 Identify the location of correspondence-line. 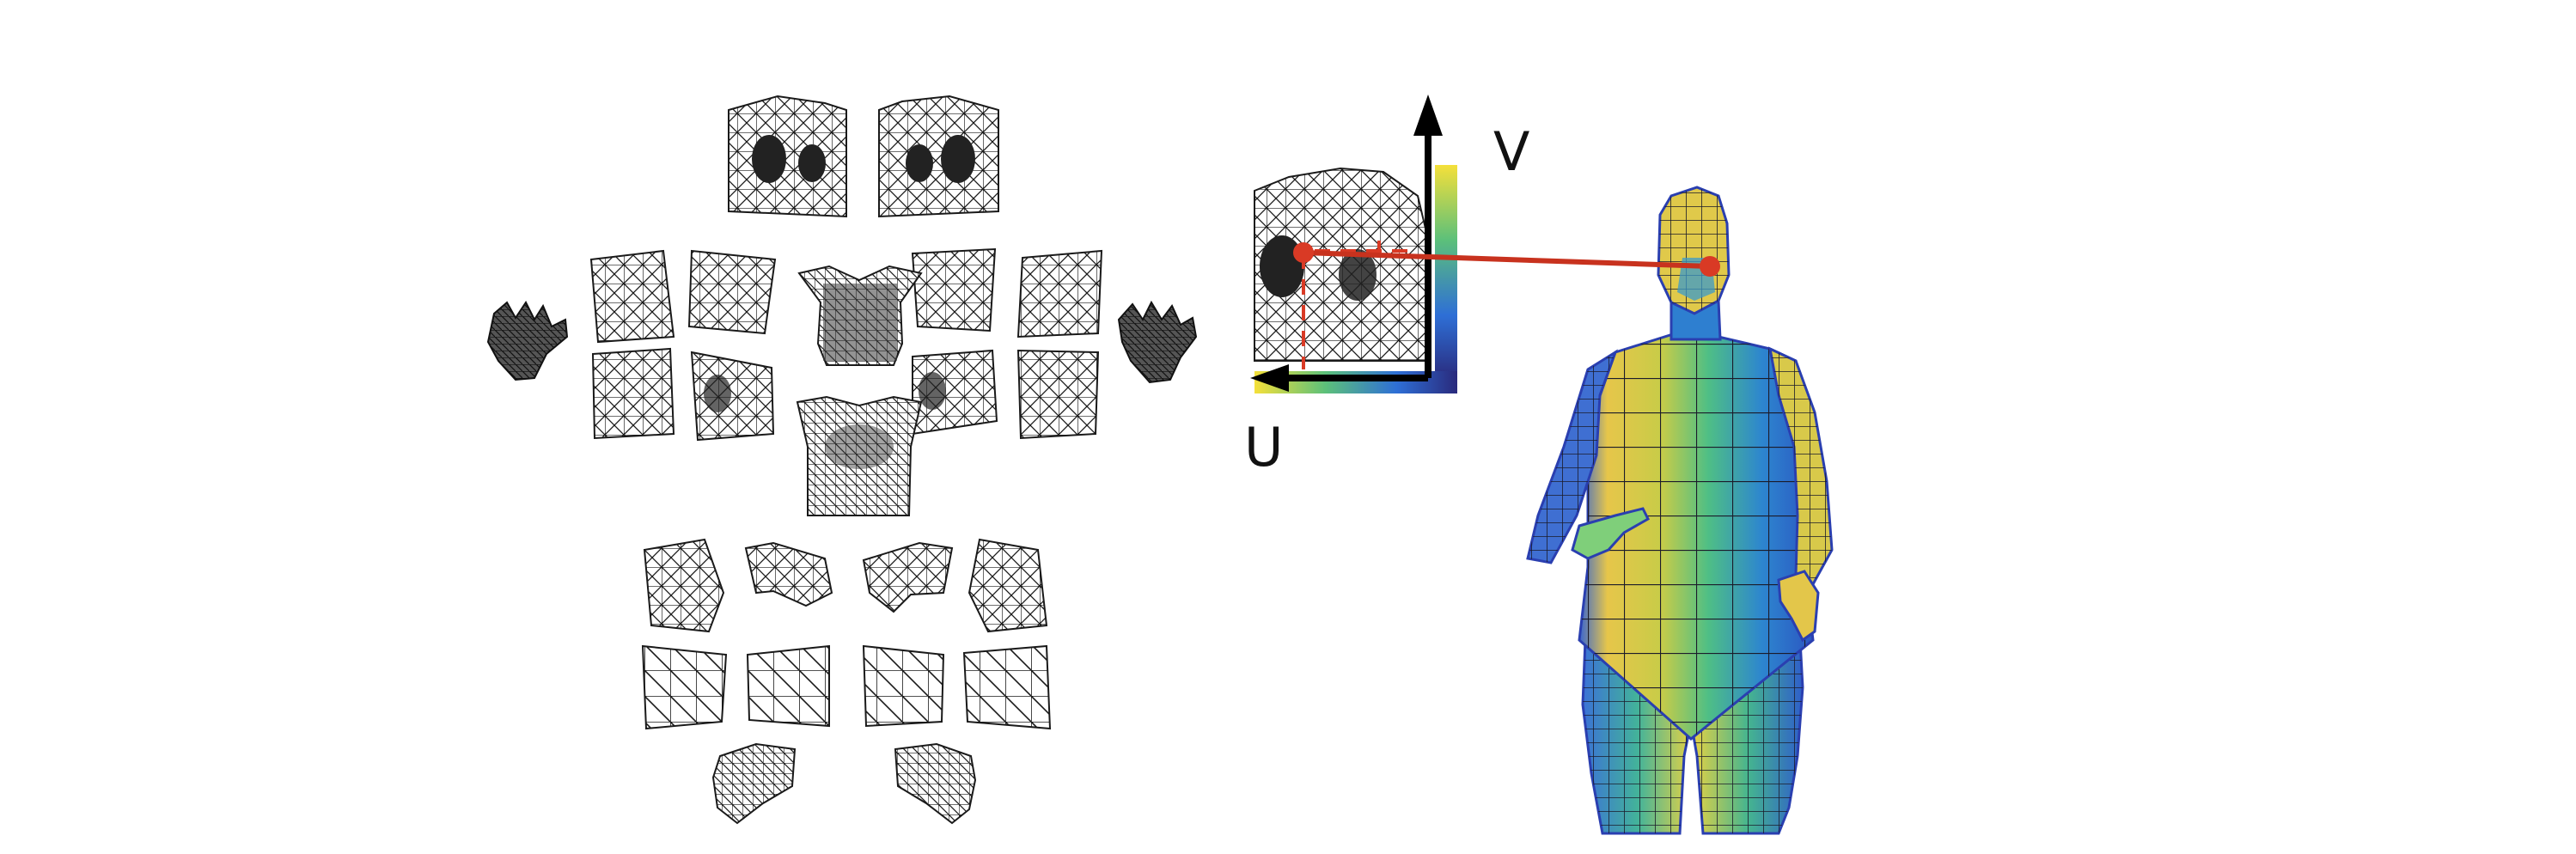
(1507, 259).